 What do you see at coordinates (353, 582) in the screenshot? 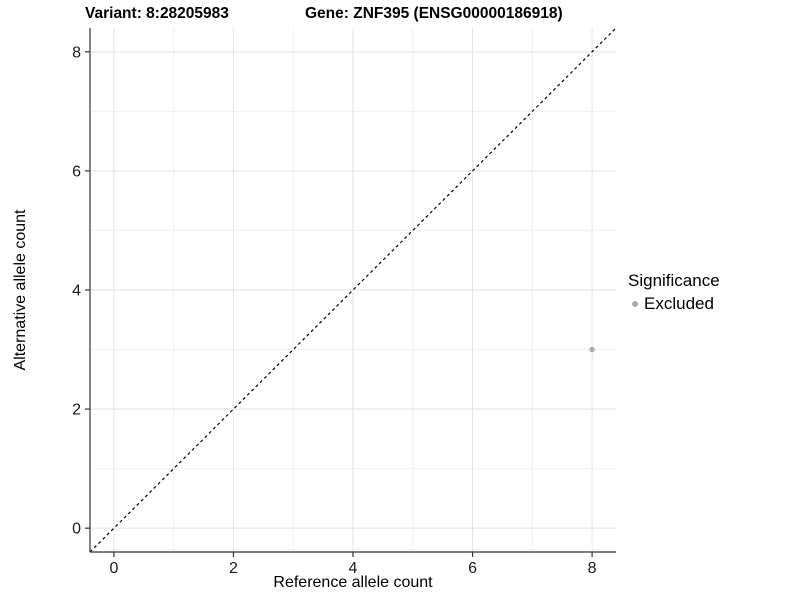
I see `x-axis-label: Reference allele count` at bounding box center [353, 582].